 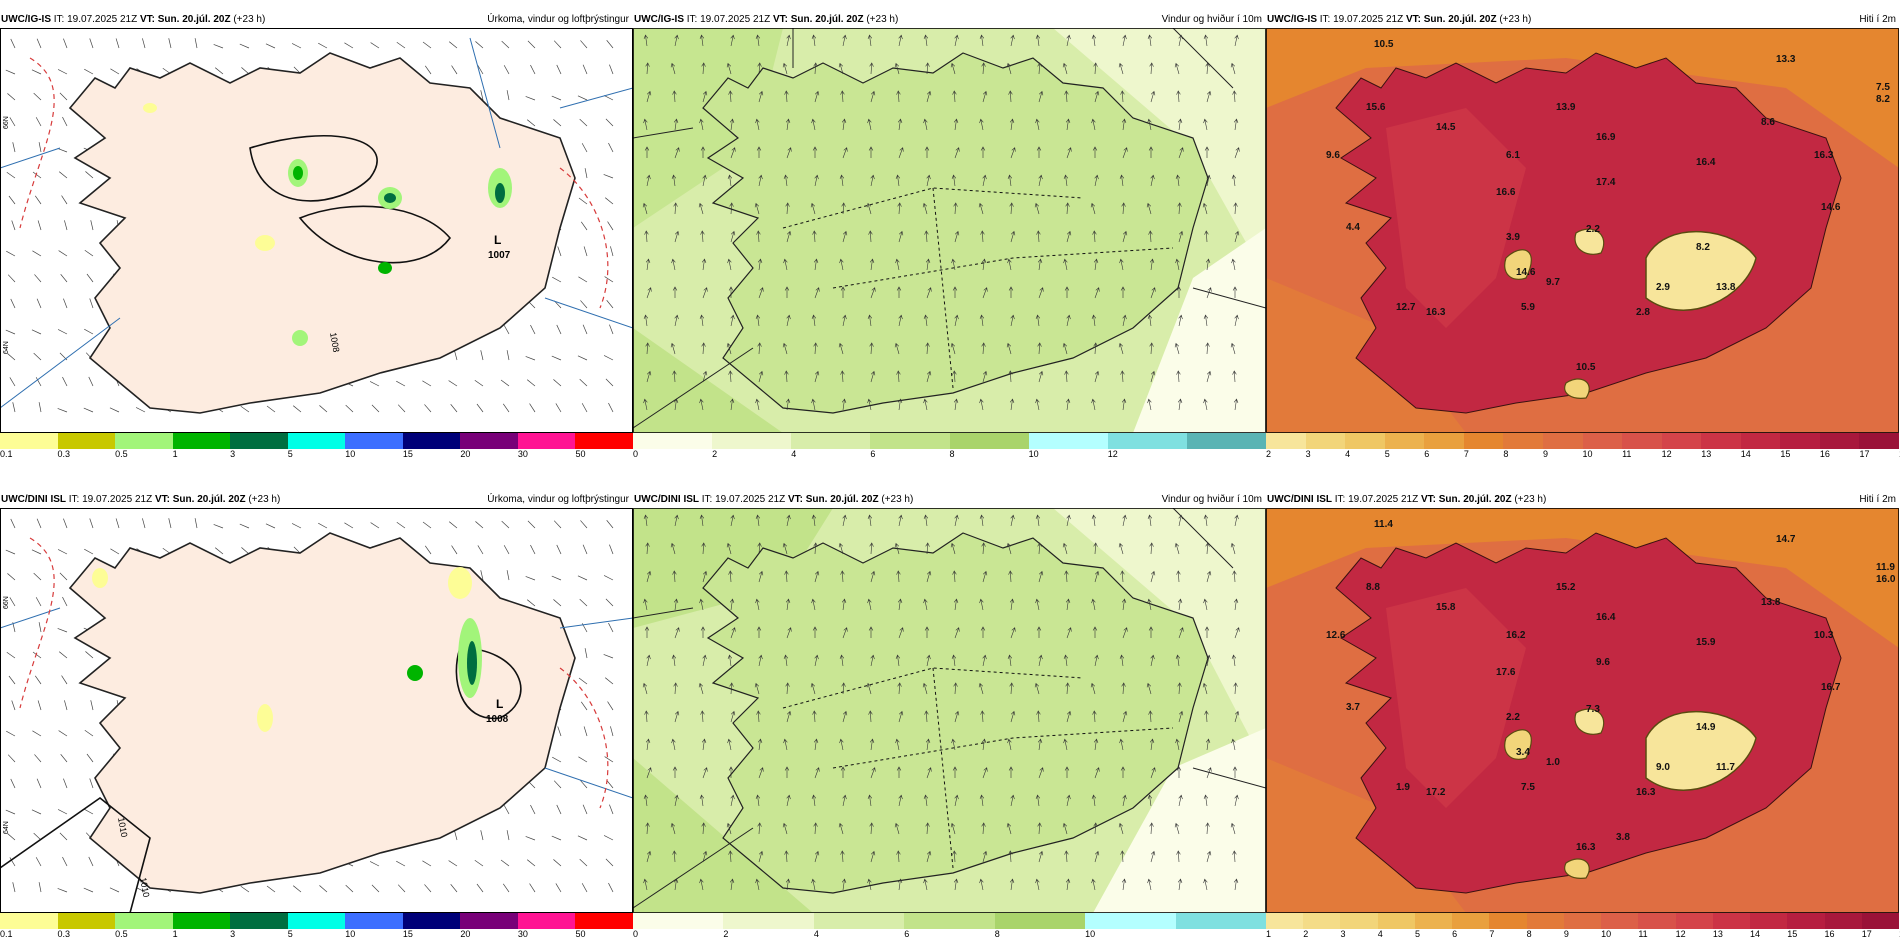 What do you see at coordinates (1553, 282) in the screenshot?
I see `temp-value: 9.7` at bounding box center [1553, 282].